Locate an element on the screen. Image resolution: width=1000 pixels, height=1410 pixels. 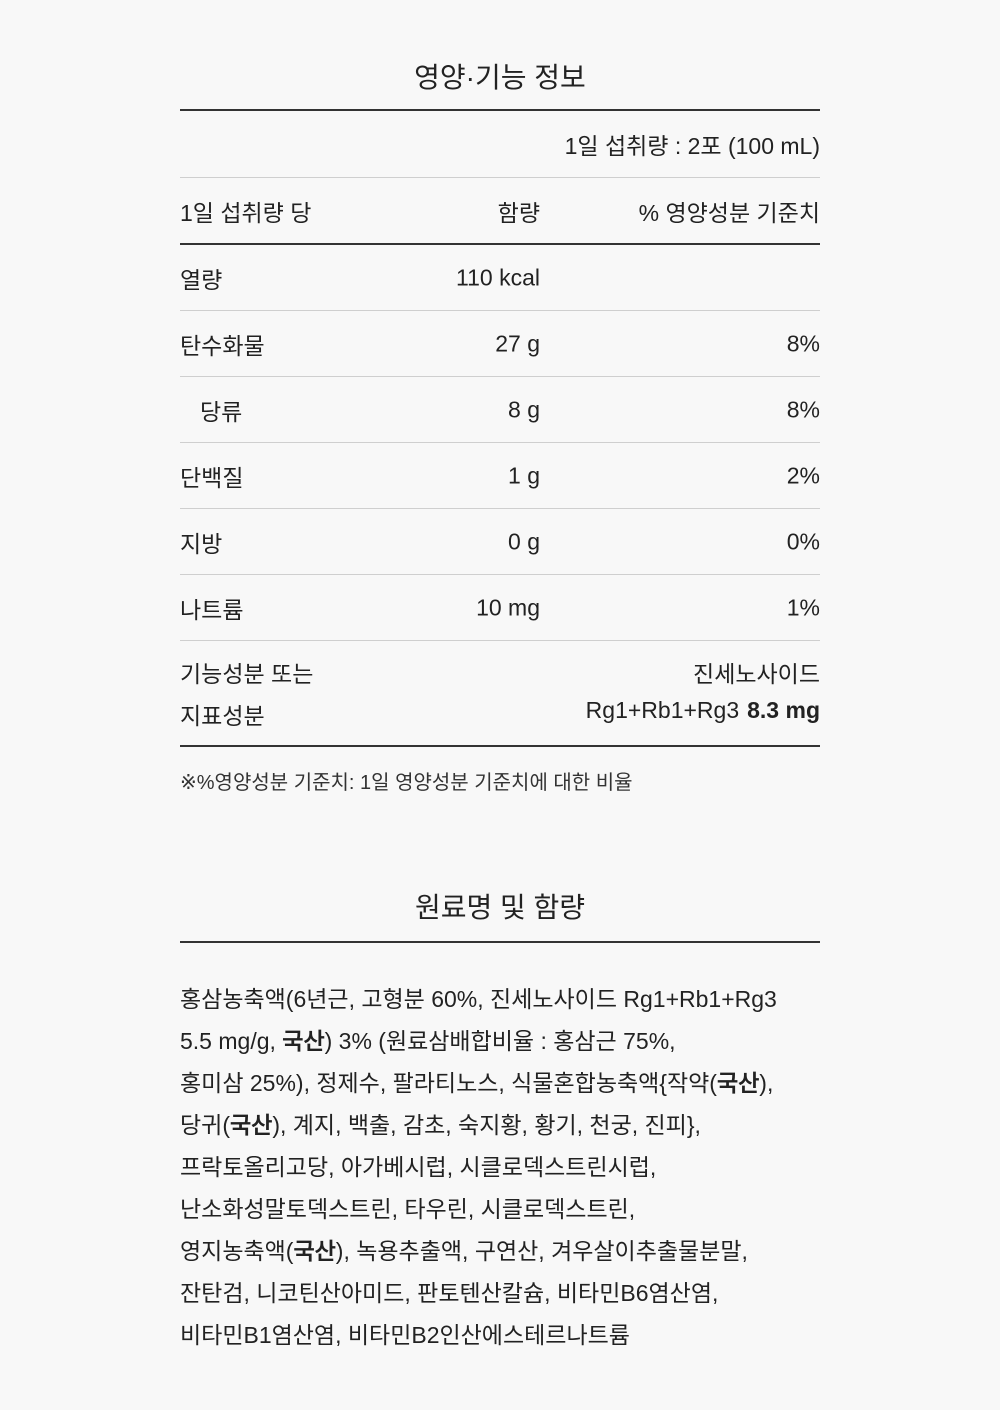
nutrition-title: 영양·기능 정보 is located at coordinates (500, 77).